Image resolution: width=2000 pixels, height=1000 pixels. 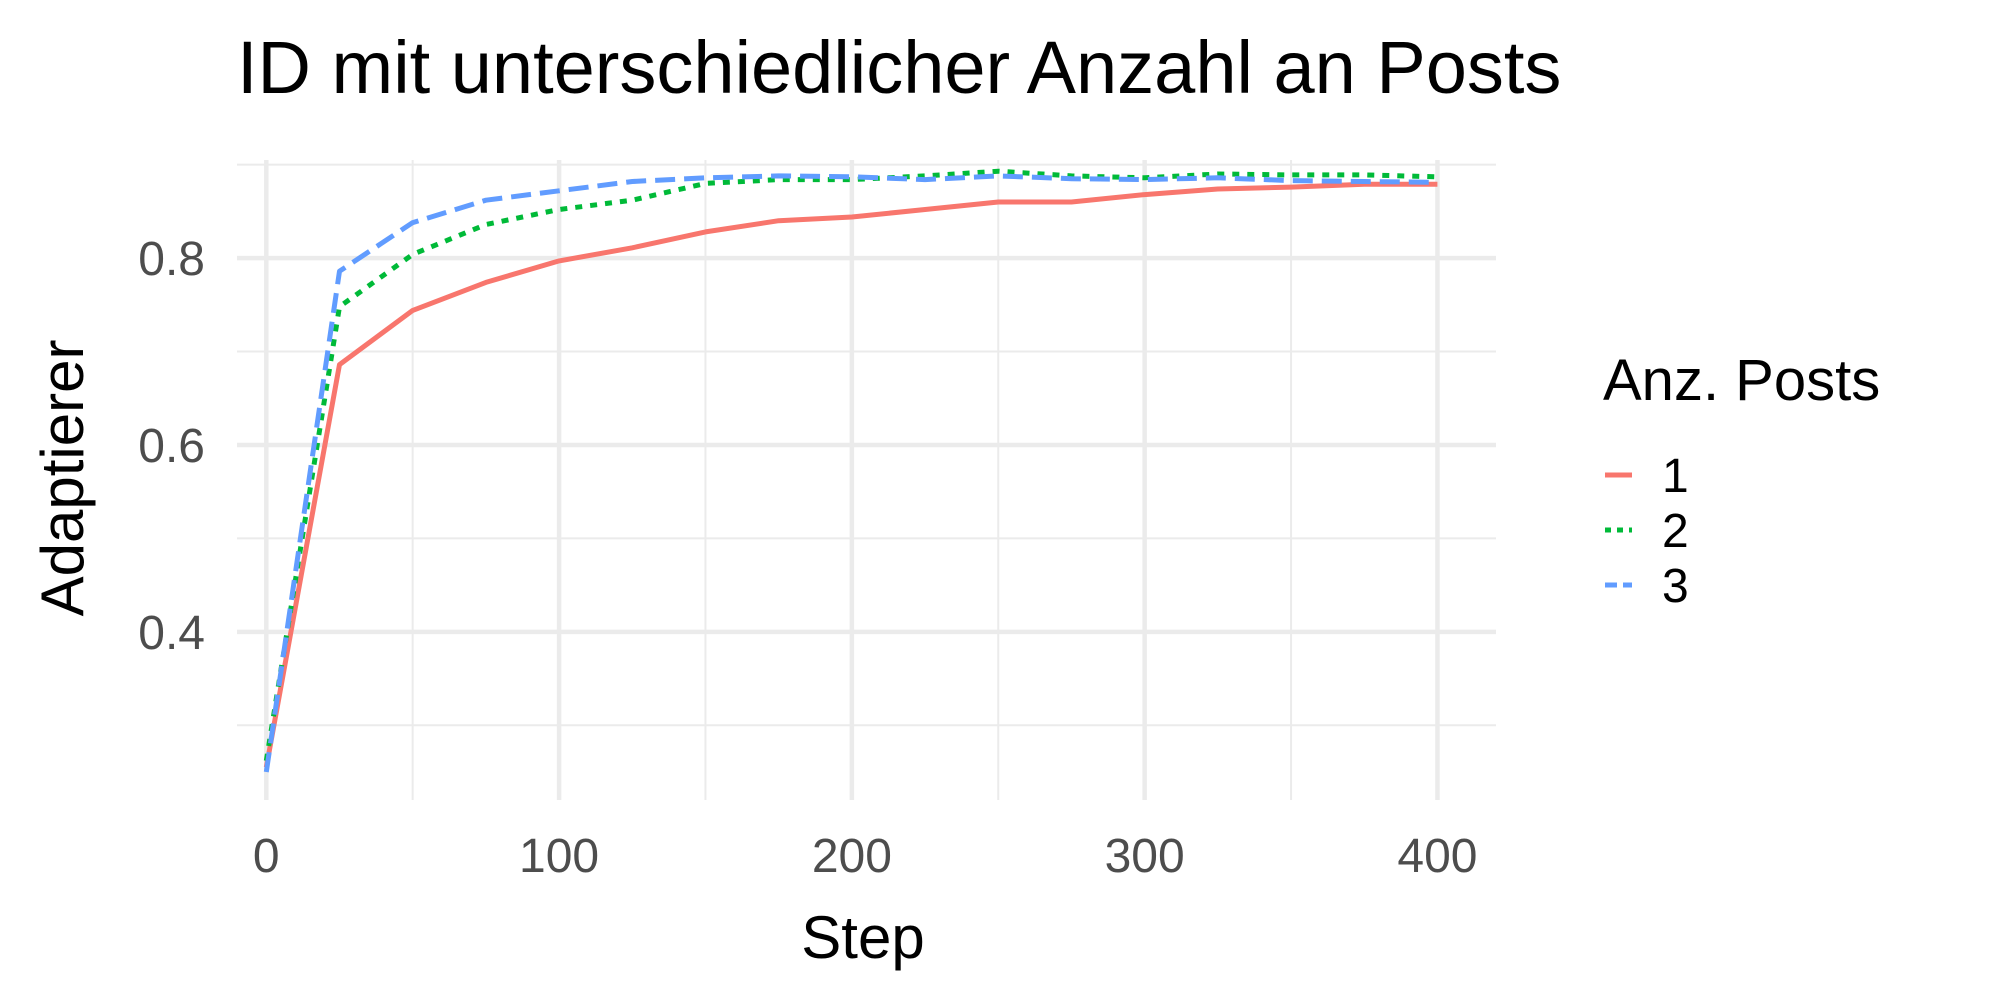 What do you see at coordinates (1741, 380) in the screenshot?
I see `legend-title: Anz. Posts` at bounding box center [1741, 380].